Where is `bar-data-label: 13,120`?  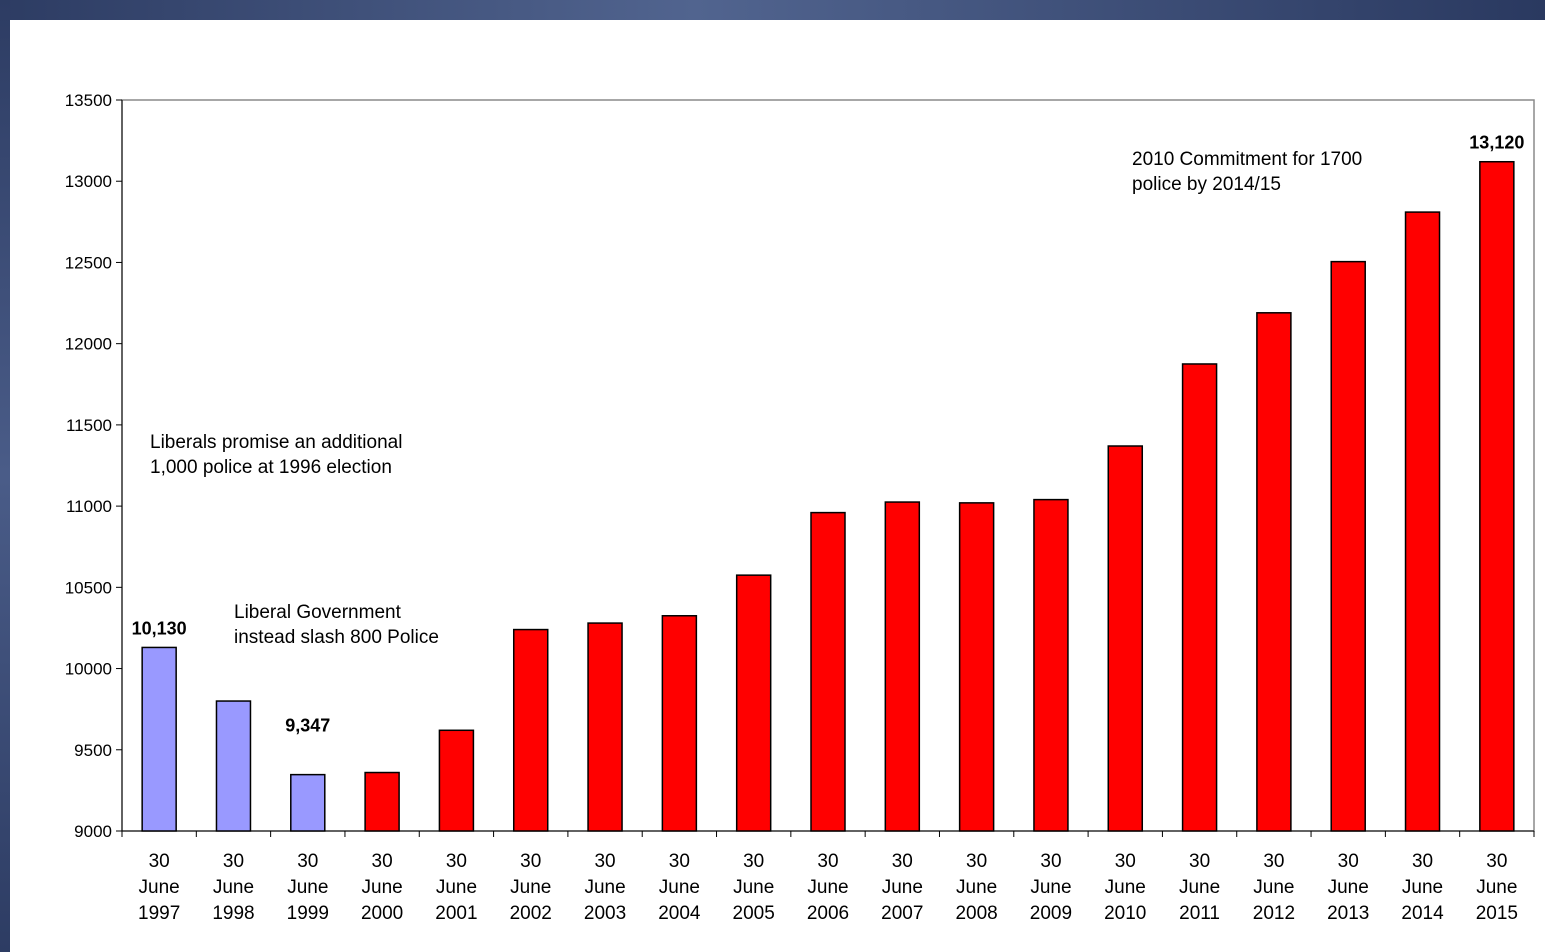
bar-data-label: 13,120 is located at coordinates (1496, 143).